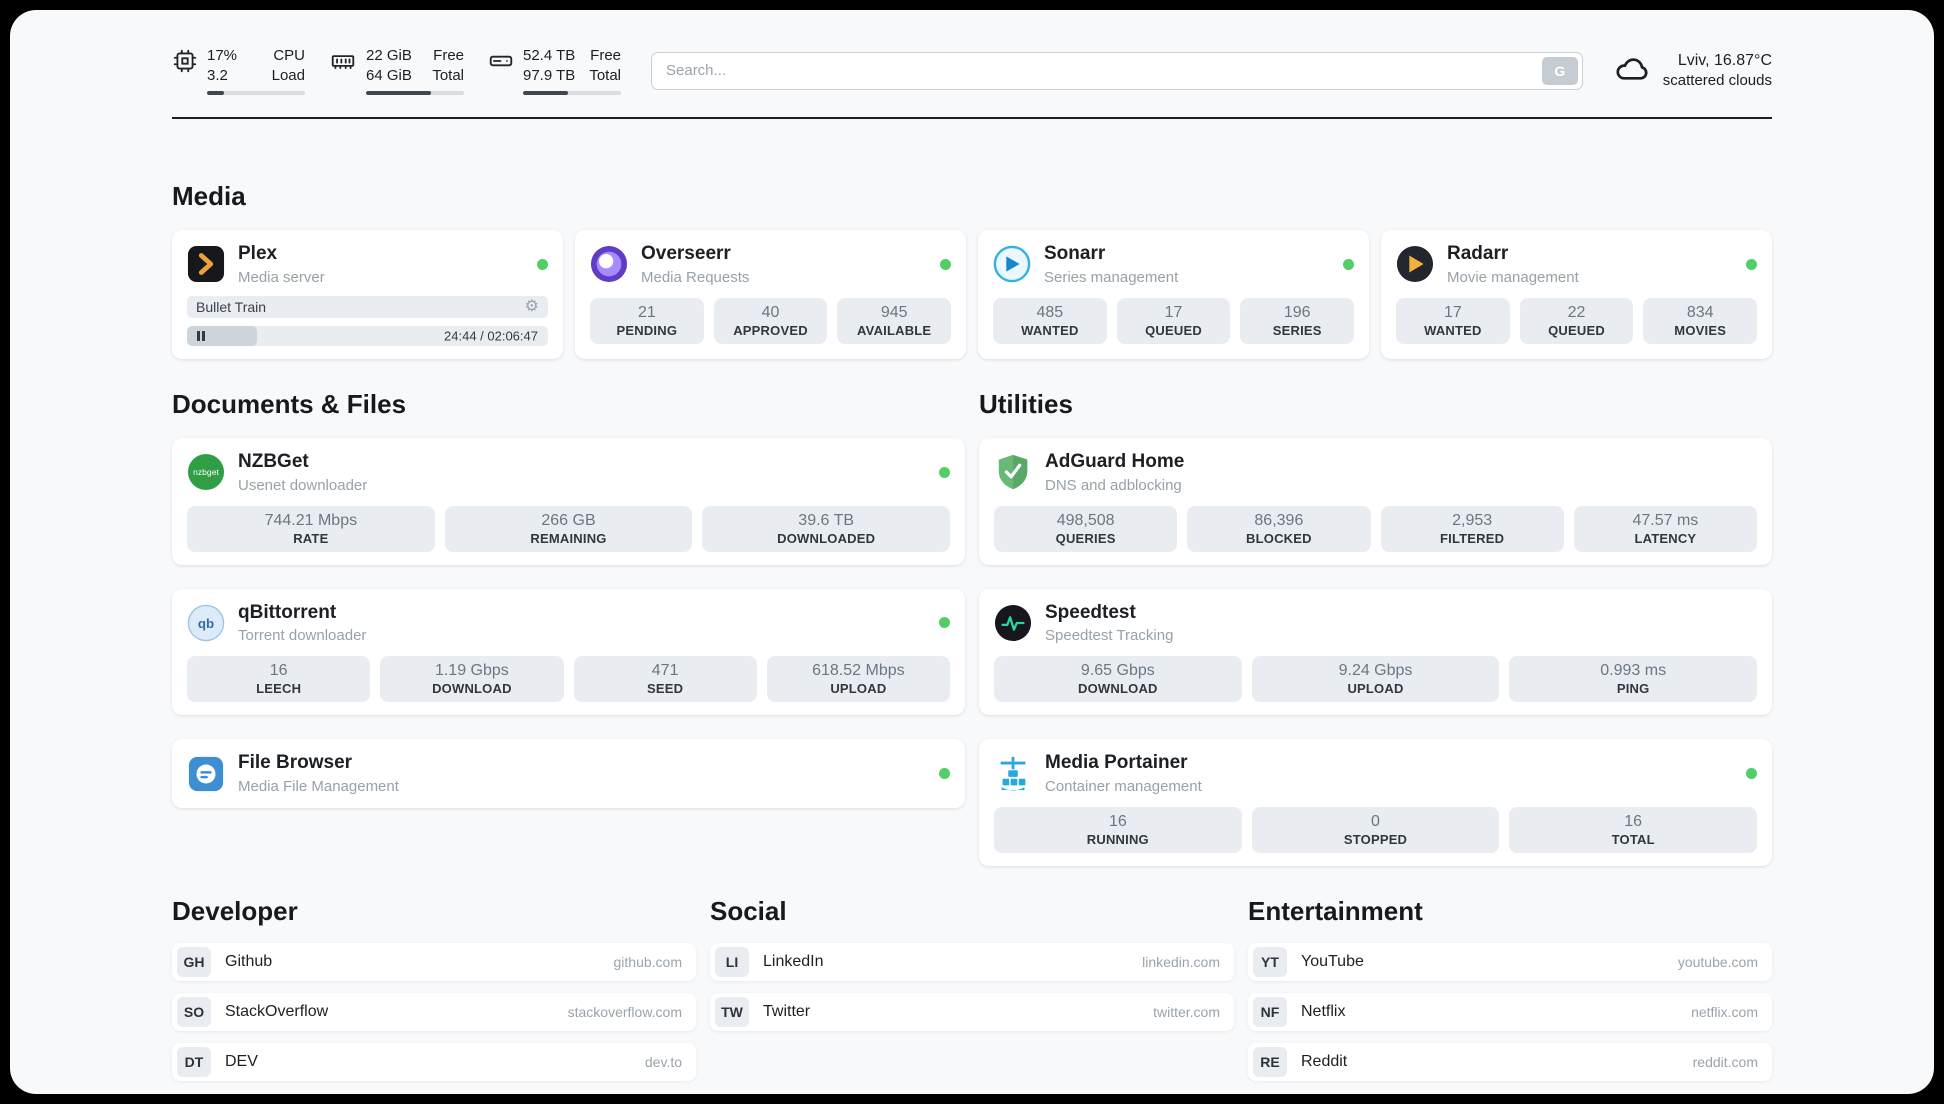  I want to click on nzbget-icon: nzbget, so click(206, 472).